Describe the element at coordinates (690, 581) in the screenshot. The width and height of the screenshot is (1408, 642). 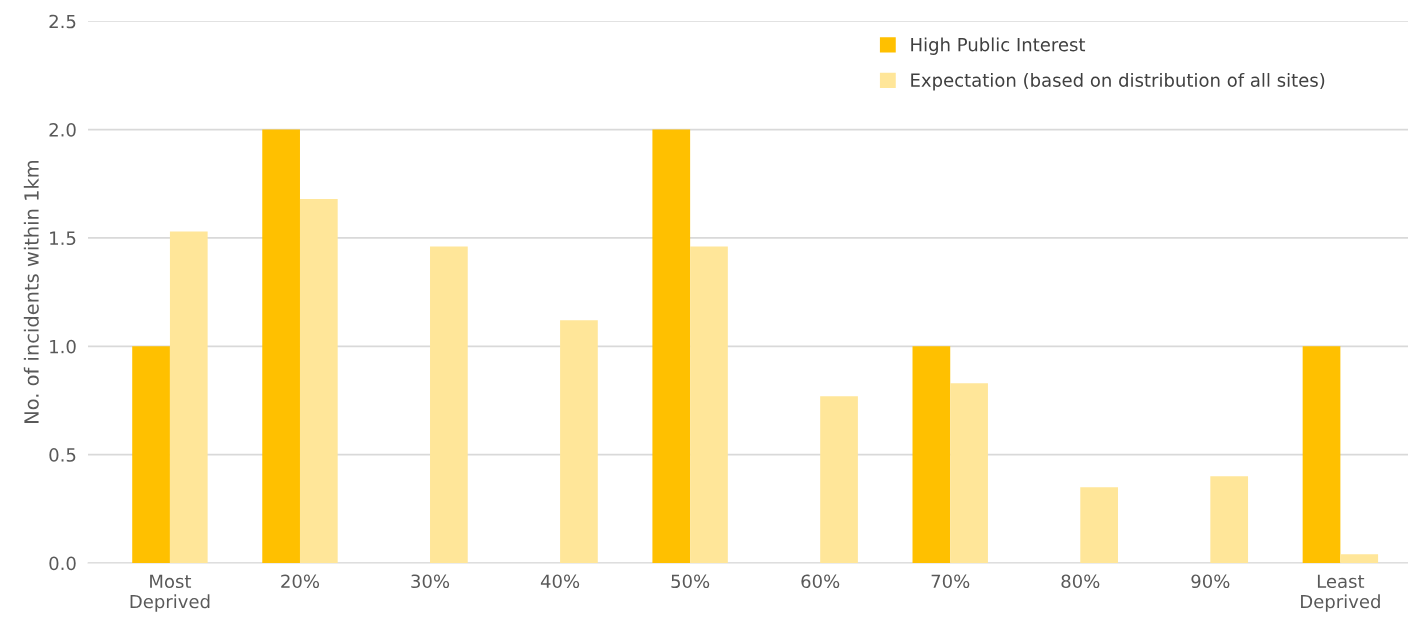
I see `x-tick-label: 50%` at that location.